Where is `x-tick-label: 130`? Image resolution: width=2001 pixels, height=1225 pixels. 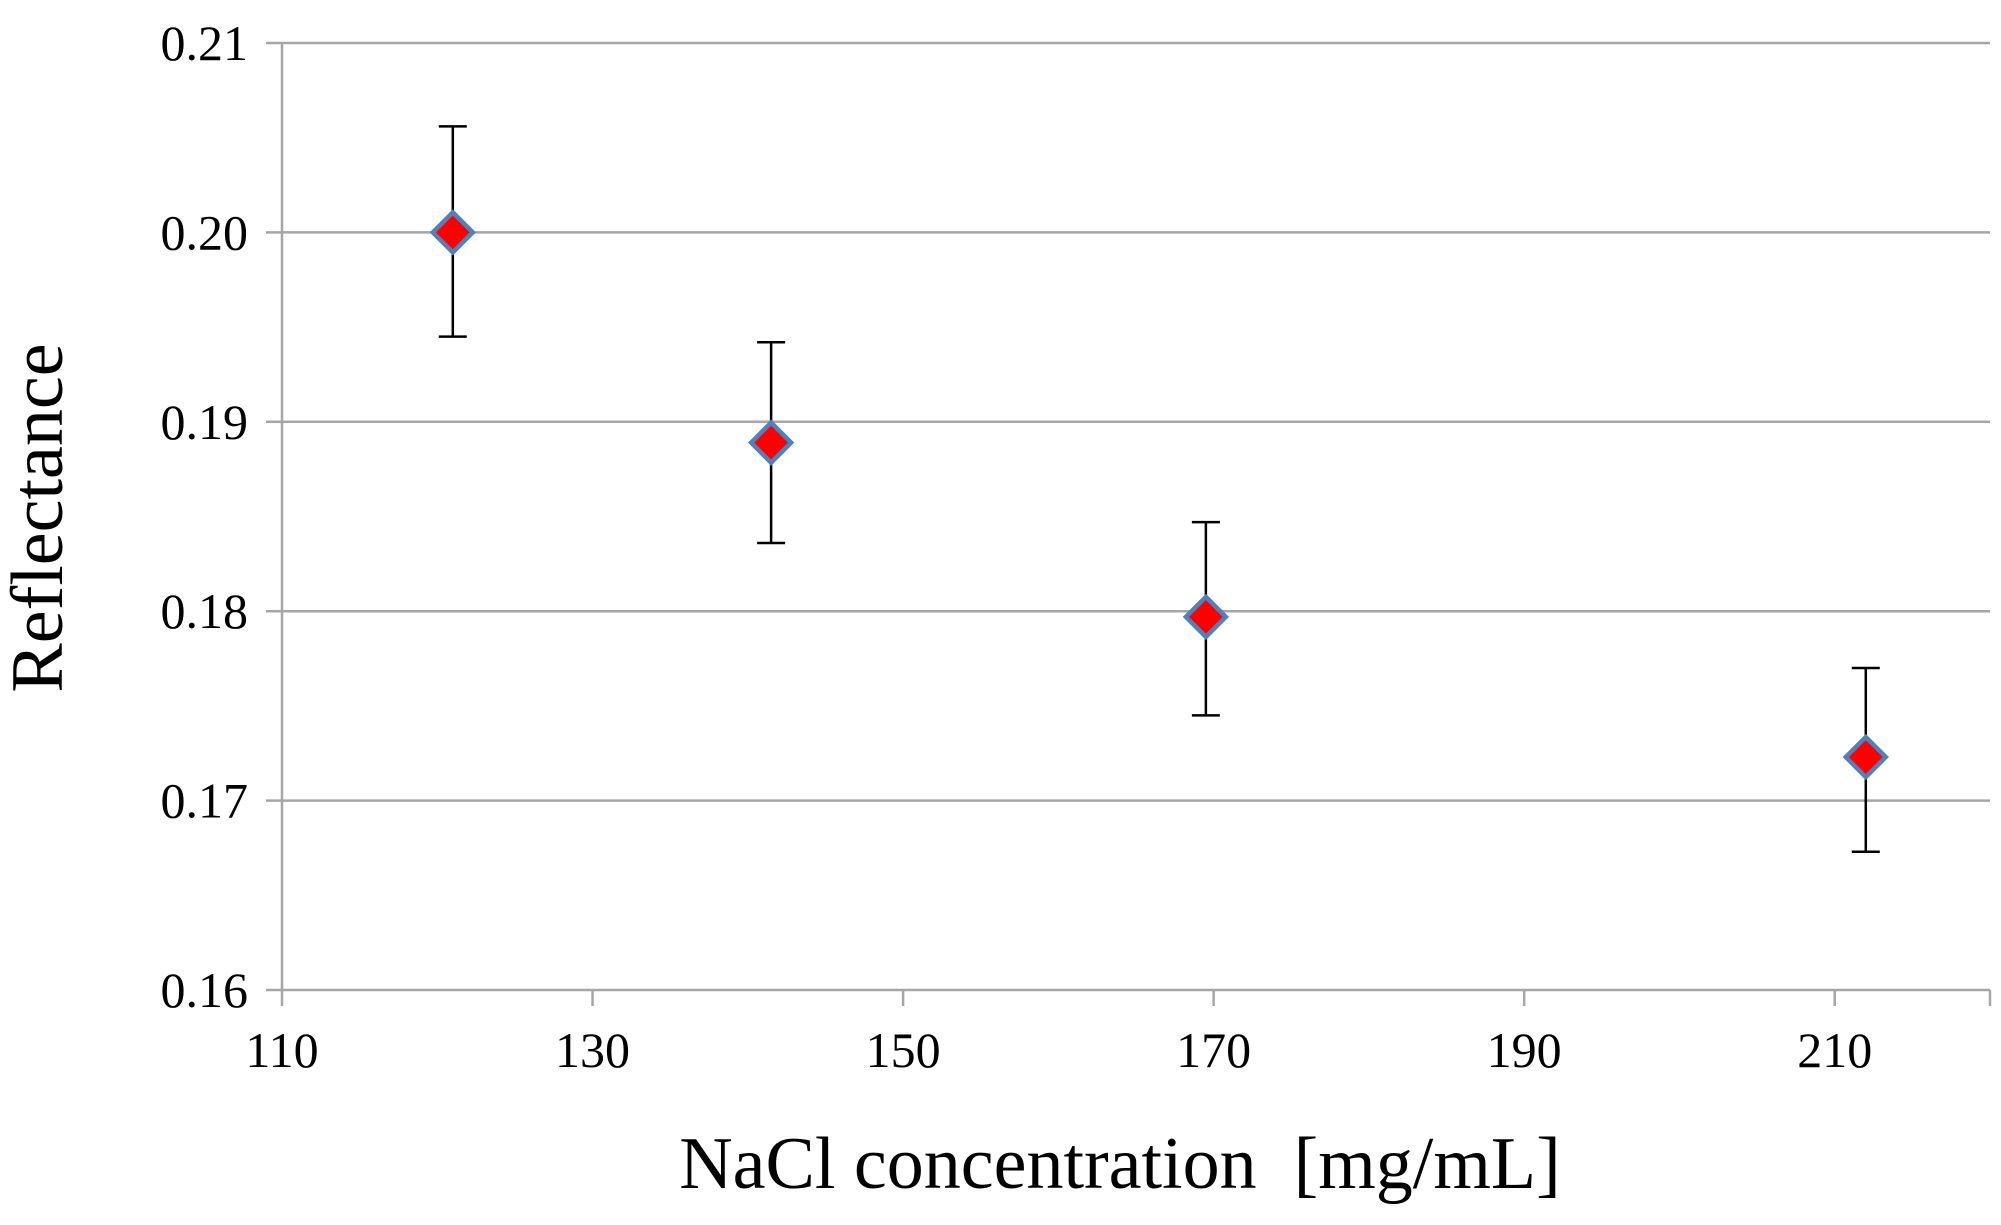
x-tick-label: 130 is located at coordinates (592, 1050).